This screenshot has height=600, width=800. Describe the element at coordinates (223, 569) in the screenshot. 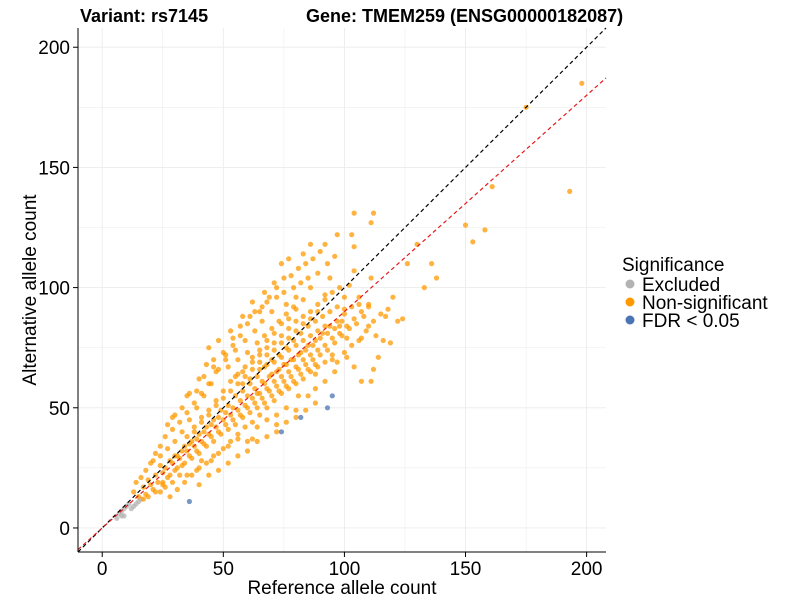

I see `x-tick-label: 50` at that location.